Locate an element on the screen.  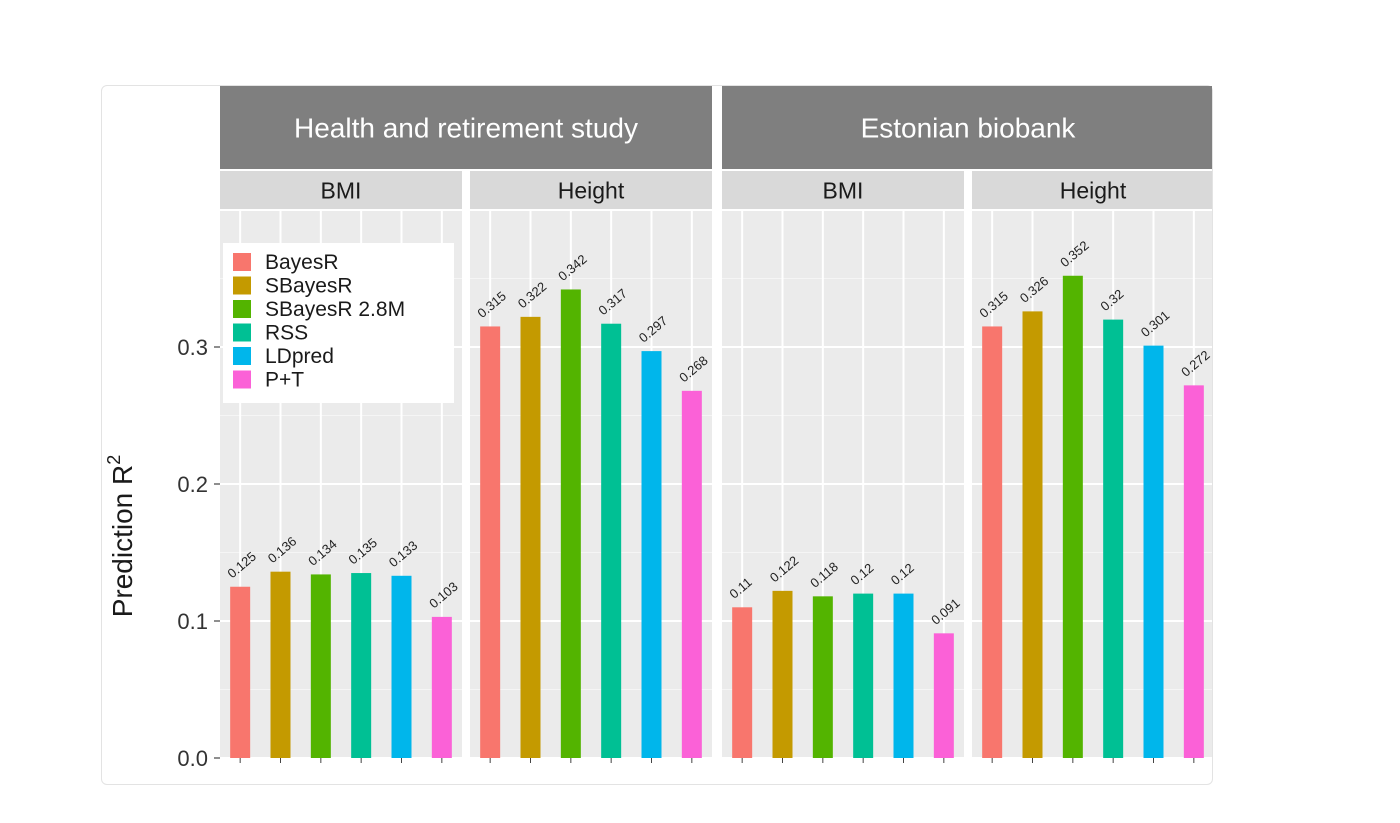
legend-label: RSS is located at coordinates (286, 333).